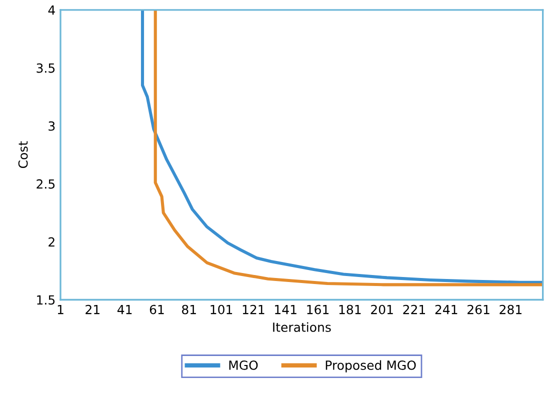 The image size is (550, 397). What do you see at coordinates (51, 242) in the screenshot?
I see `y-tick-label: 2` at bounding box center [51, 242].